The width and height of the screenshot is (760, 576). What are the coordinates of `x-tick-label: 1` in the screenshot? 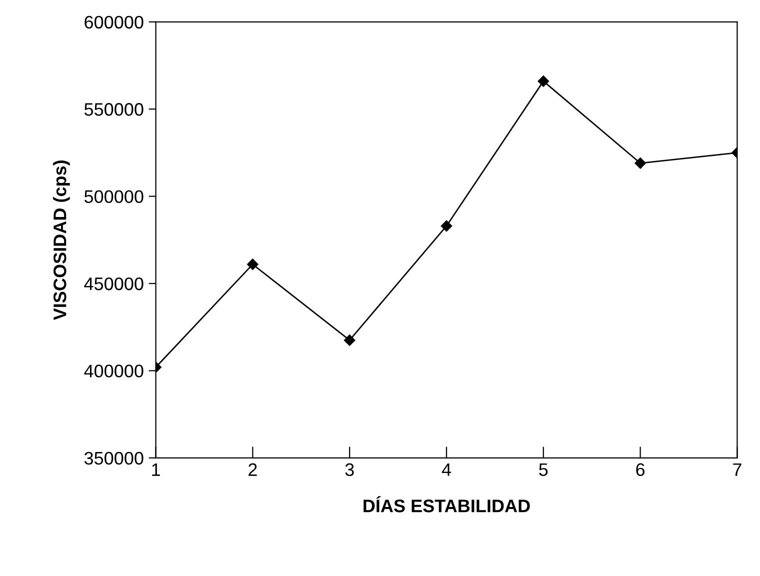 It's located at (156, 469).